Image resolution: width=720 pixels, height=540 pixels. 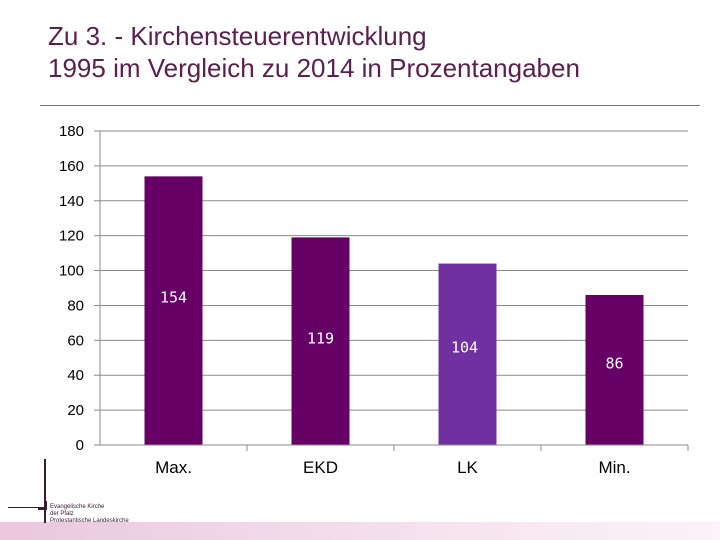 What do you see at coordinates (173, 467) in the screenshot?
I see `x-tick-label-1: Max.` at bounding box center [173, 467].